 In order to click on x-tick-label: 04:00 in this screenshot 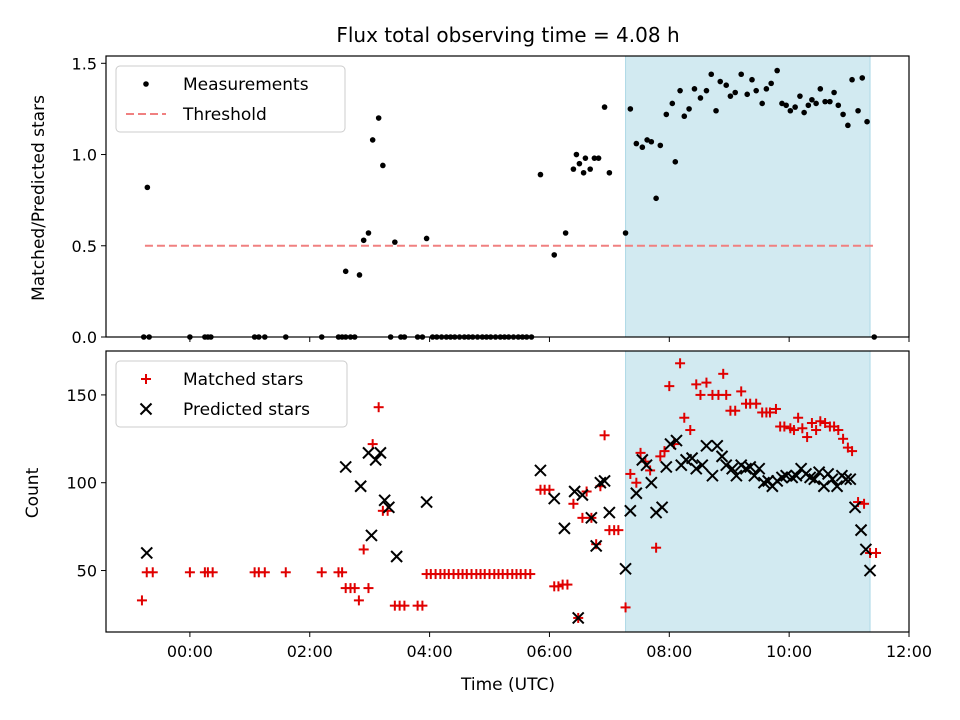, I will do `click(430, 651)`.